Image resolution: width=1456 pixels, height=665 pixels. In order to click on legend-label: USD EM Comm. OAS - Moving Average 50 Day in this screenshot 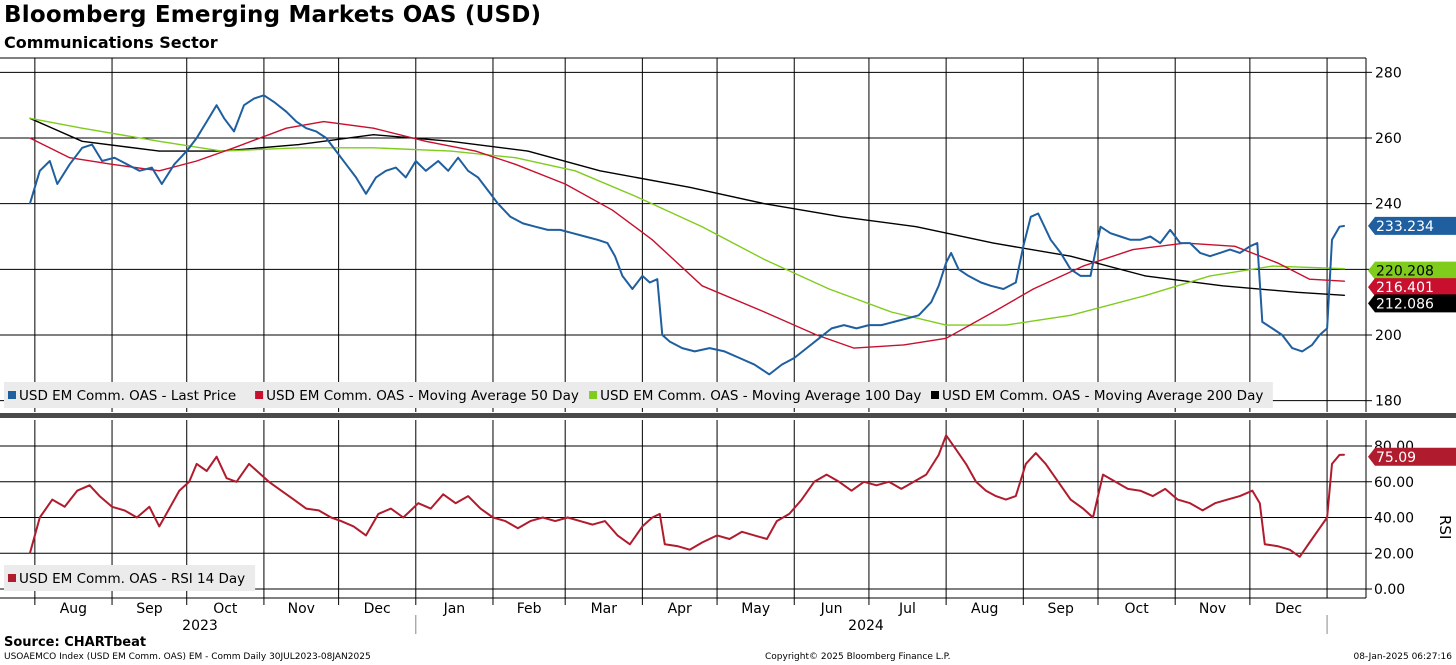, I will do `click(422, 396)`.